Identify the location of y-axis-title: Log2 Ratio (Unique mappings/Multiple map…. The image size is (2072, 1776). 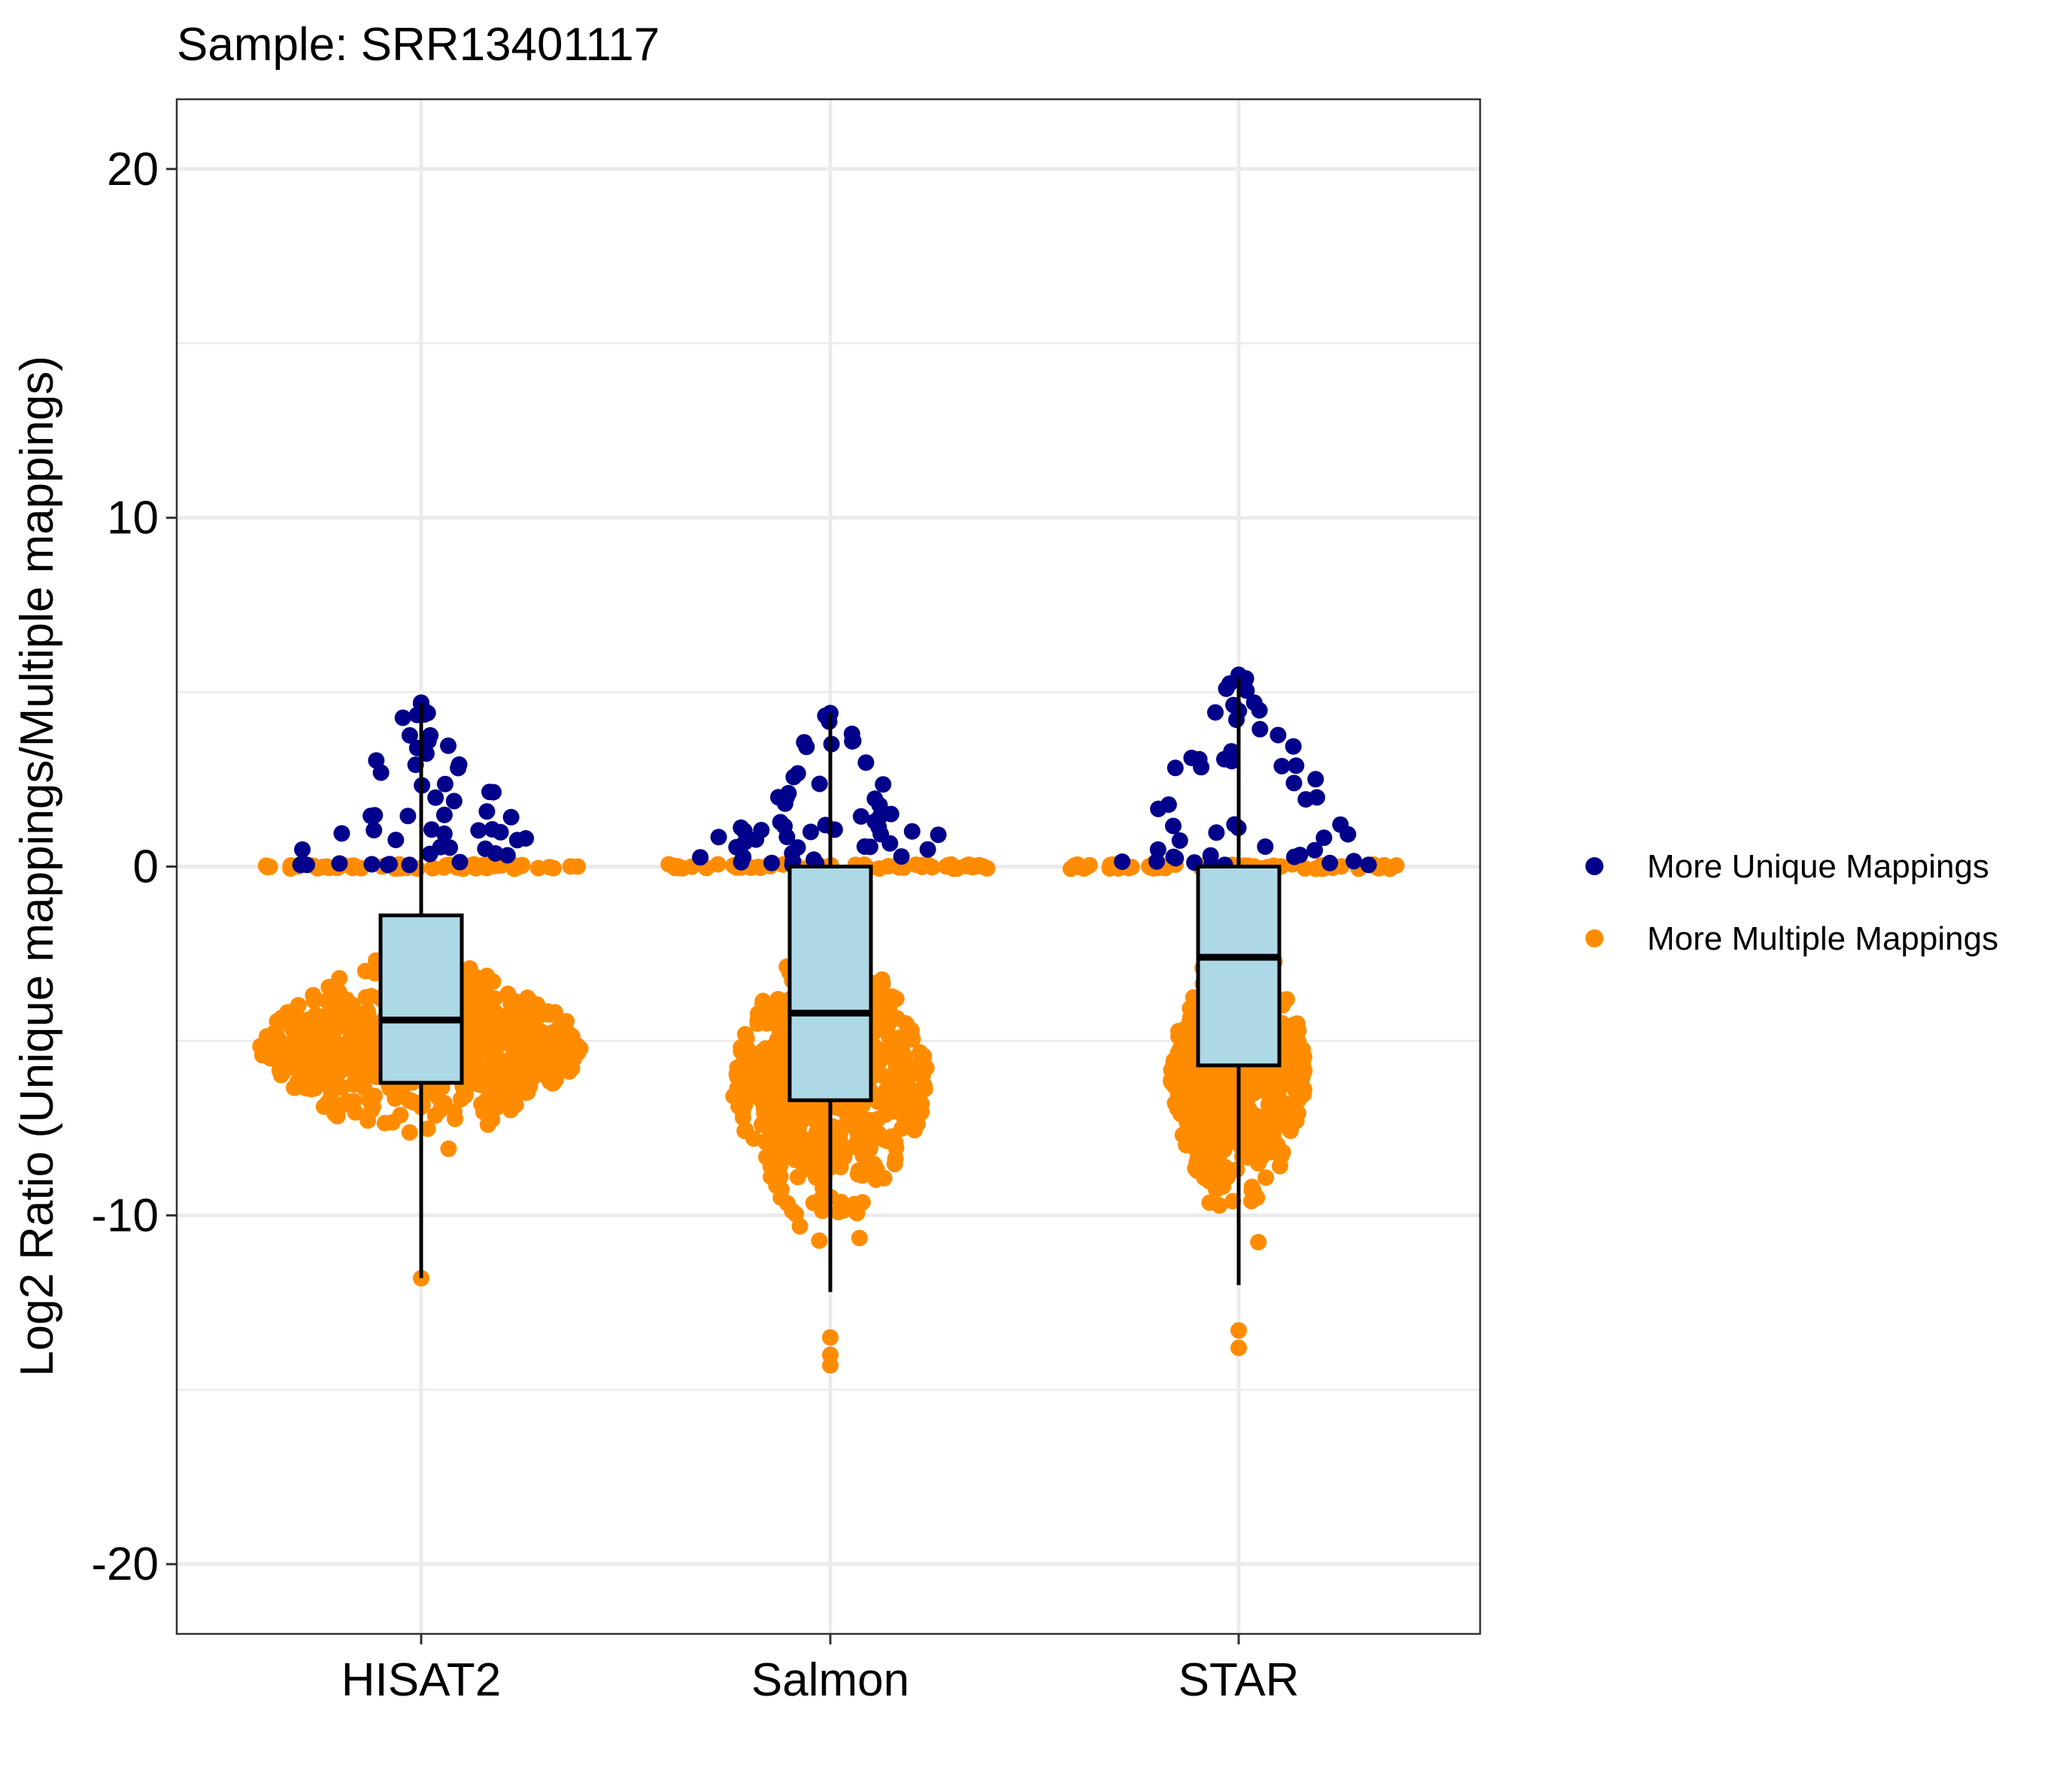
(37, 866).